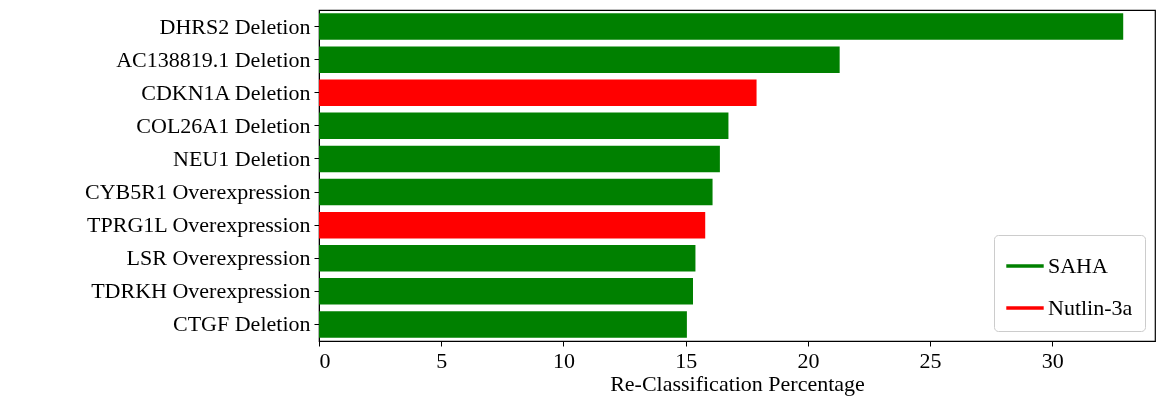 The image size is (1158, 412). What do you see at coordinates (223, 125) in the screenshot?
I see `y-tick-label: COL26A1 Deletion` at bounding box center [223, 125].